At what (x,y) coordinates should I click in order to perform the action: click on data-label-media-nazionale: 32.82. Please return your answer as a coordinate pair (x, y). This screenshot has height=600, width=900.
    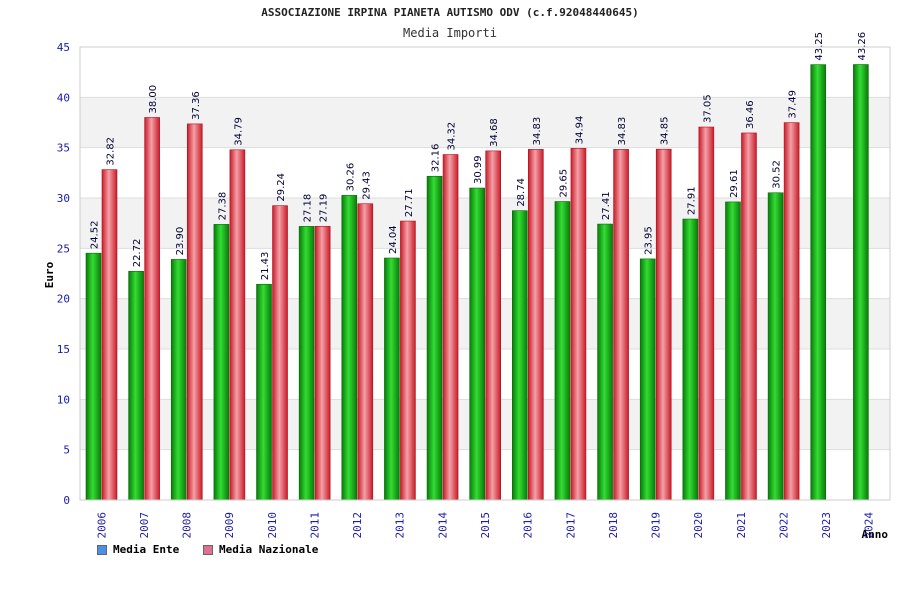
    Looking at the image, I should click on (111, 151).